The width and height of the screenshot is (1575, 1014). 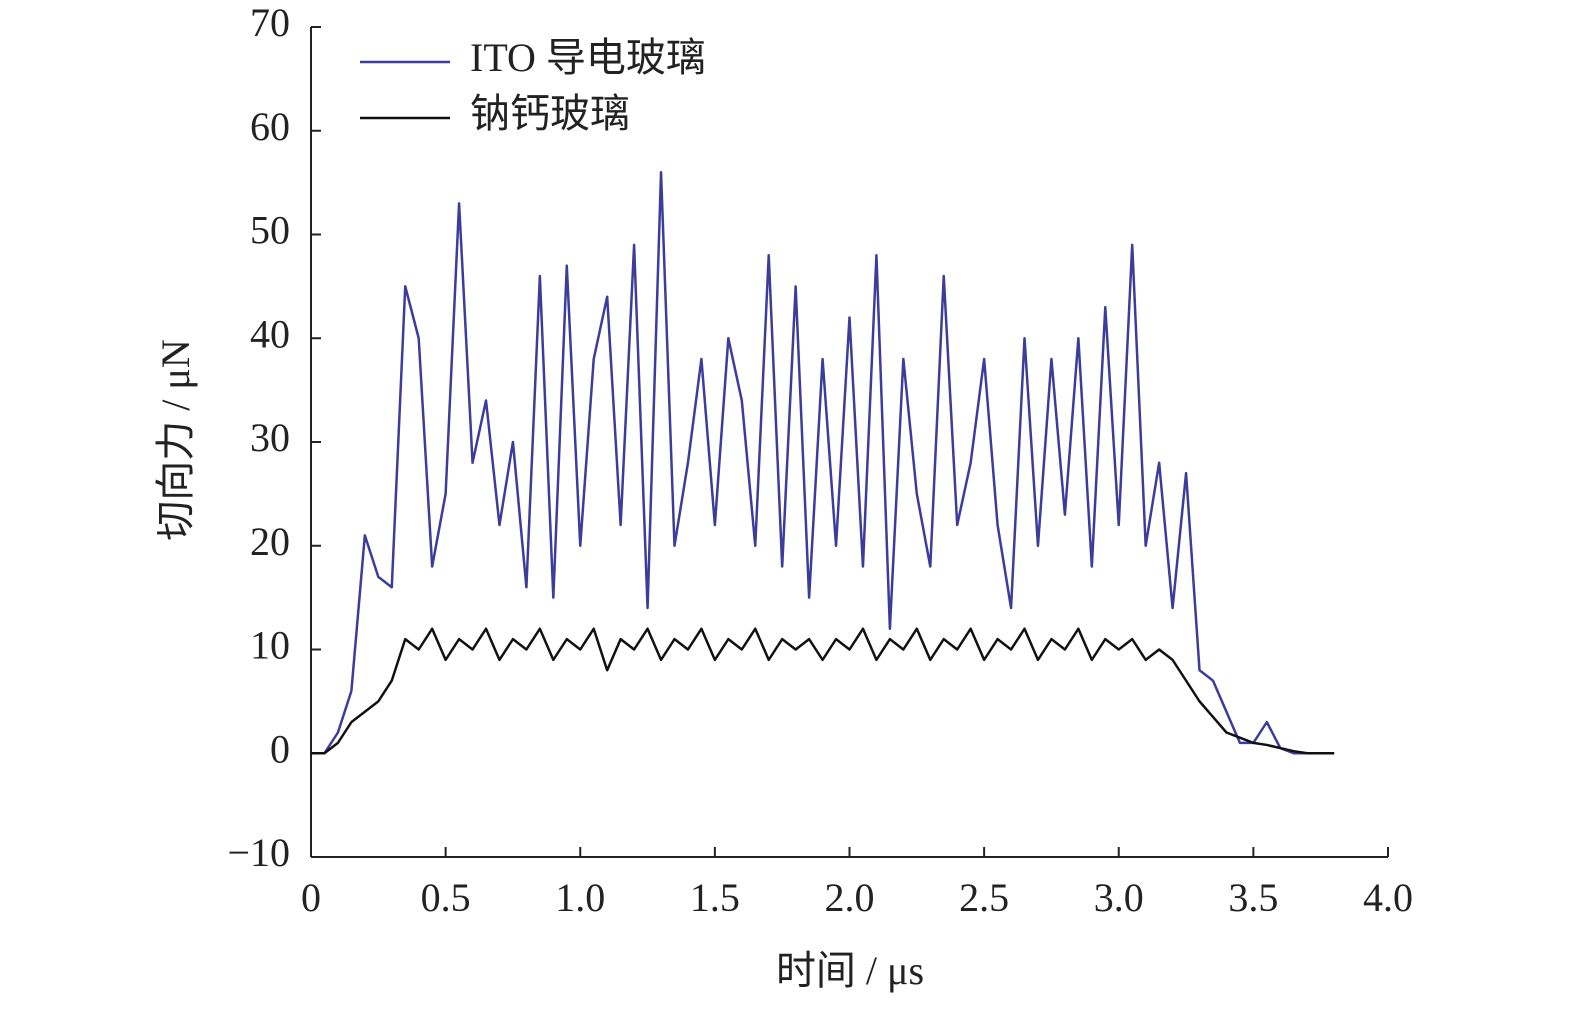 I want to click on x-tick-label: 0.5, so click(x=446, y=897).